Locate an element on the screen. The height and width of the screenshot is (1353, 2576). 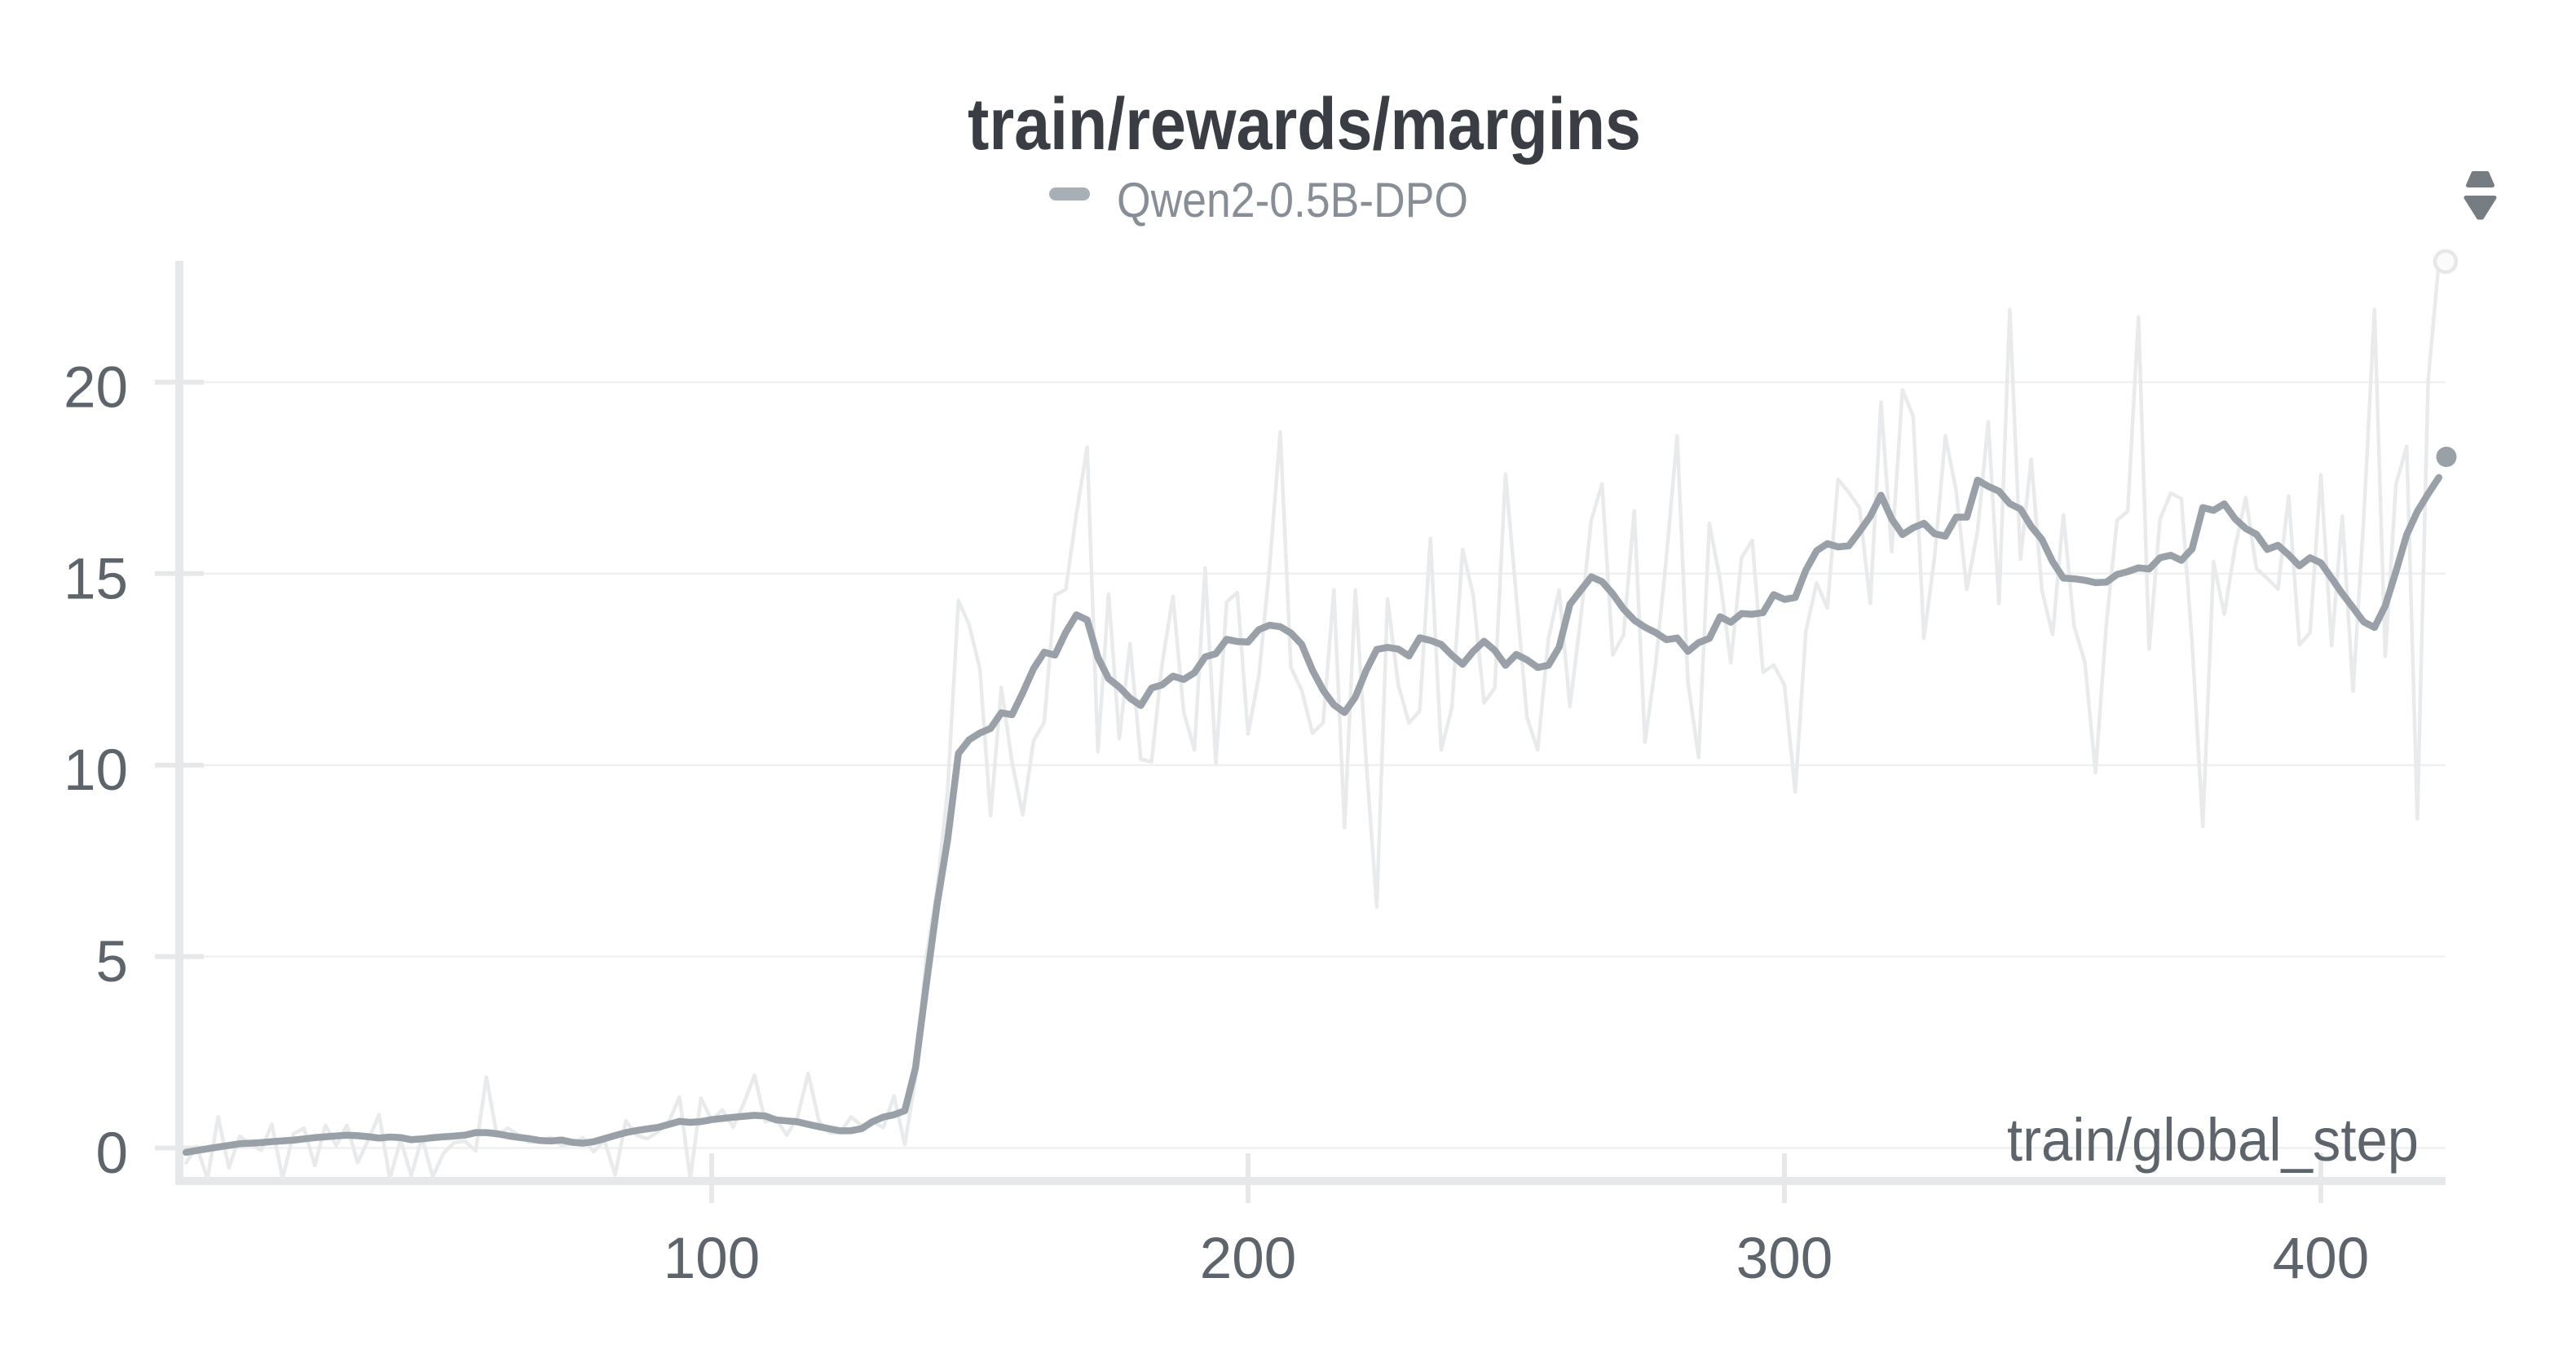
svg-text: 400 is located at coordinates (2321, 1259).